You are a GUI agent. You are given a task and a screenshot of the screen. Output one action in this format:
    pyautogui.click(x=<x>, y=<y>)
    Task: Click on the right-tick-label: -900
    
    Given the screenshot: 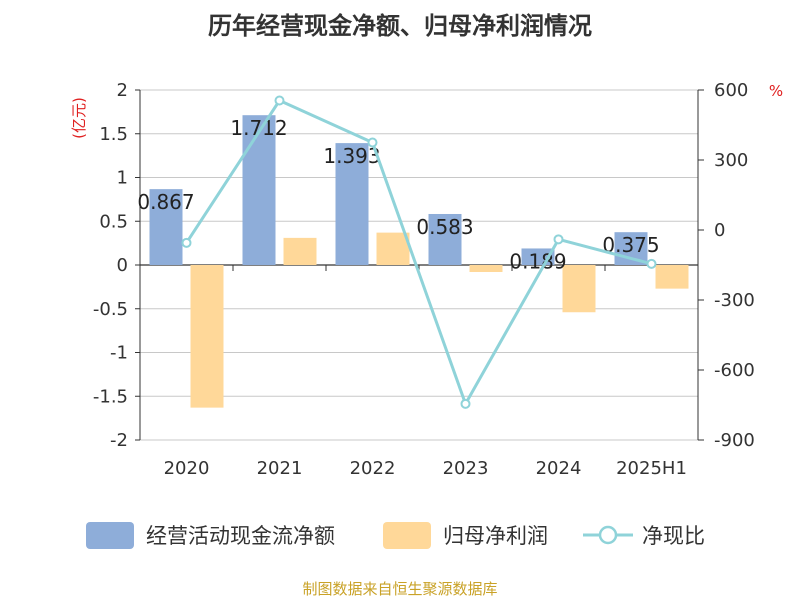 What is the action you would take?
    pyautogui.click(x=734, y=440)
    